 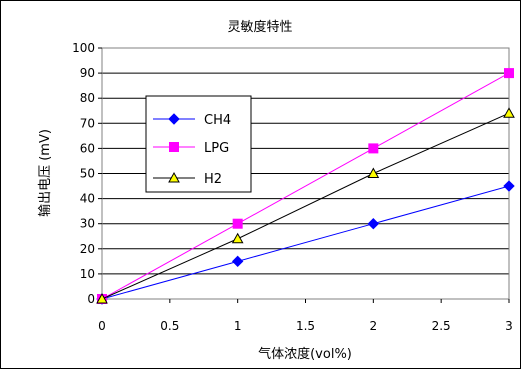 What do you see at coordinates (174, 177) in the screenshot?
I see `legend-marker-h2` at bounding box center [174, 177].